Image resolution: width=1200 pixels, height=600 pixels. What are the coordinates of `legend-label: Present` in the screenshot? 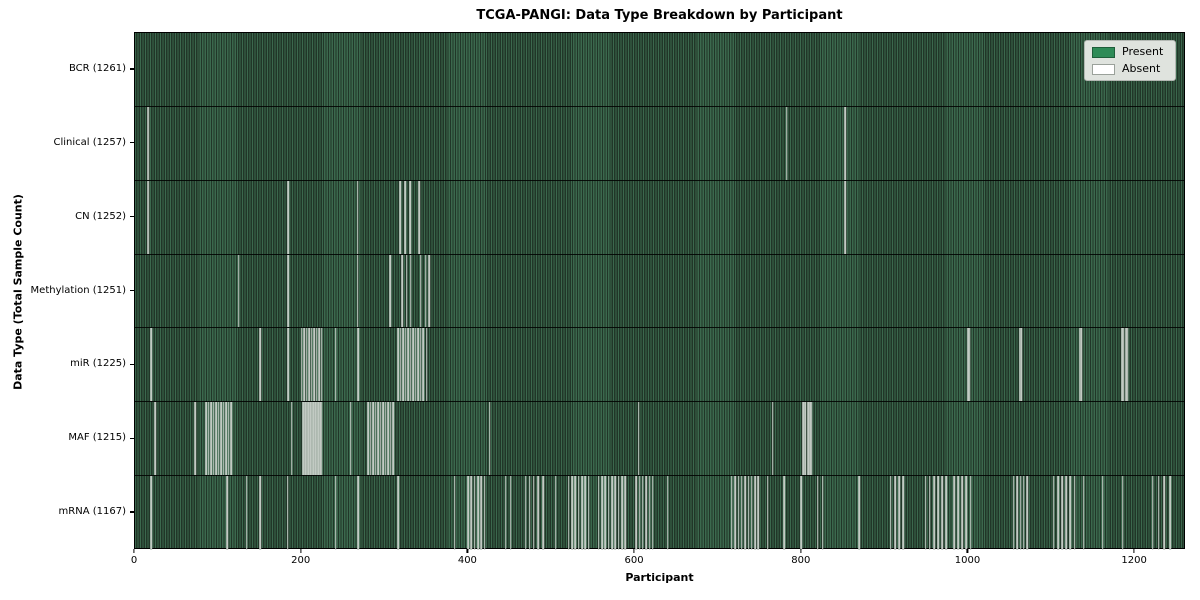 It's located at (1143, 51).